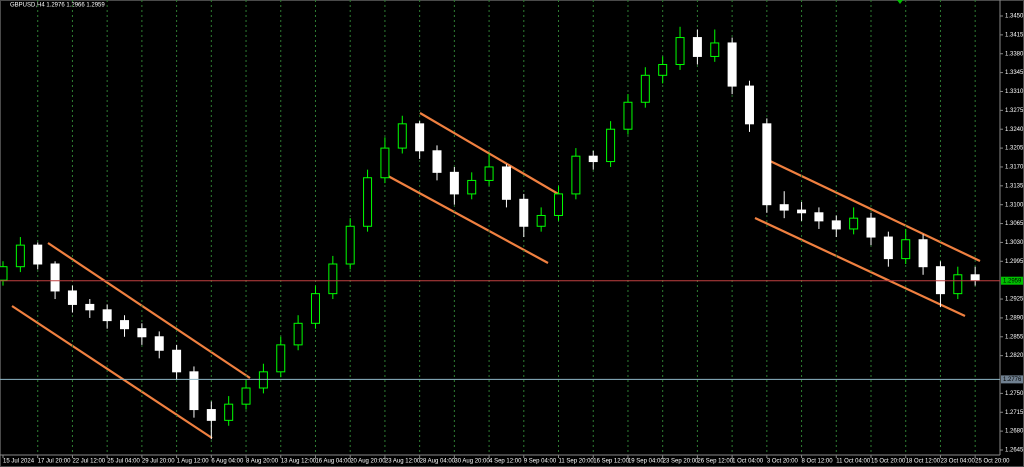  Describe the element at coordinates (1014, 394) in the screenshot. I see `y-tick-label: 1.2750` at that location.